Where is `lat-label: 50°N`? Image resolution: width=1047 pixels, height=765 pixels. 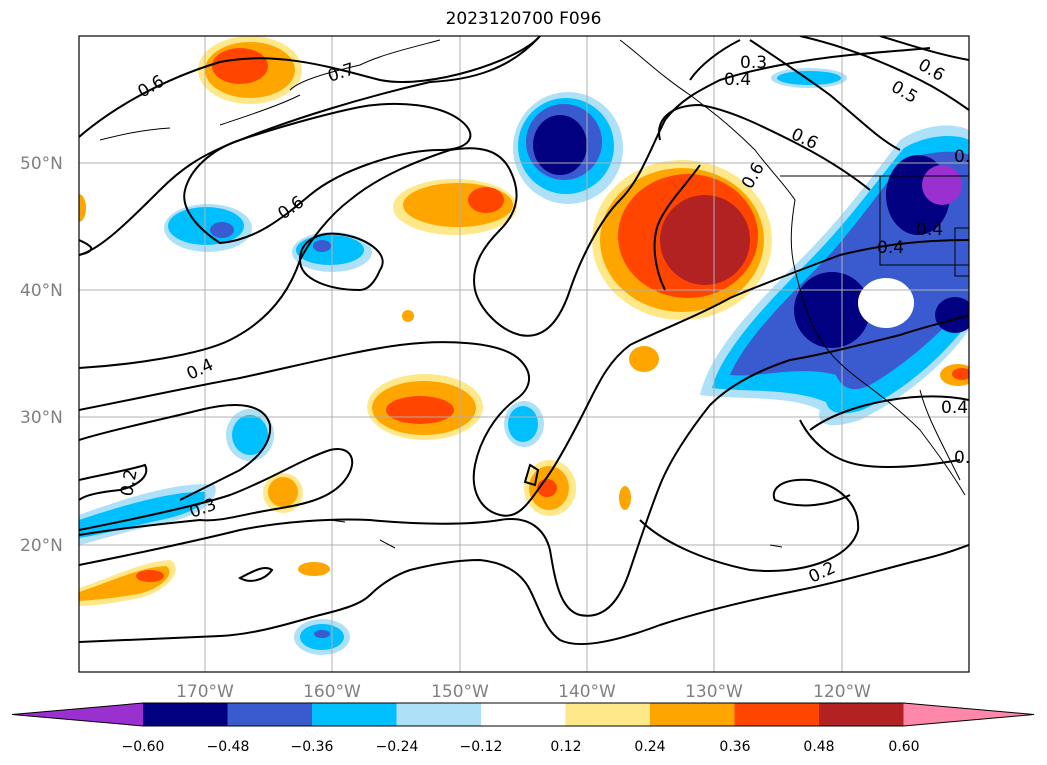
lat-label: 50°N is located at coordinates (41, 164).